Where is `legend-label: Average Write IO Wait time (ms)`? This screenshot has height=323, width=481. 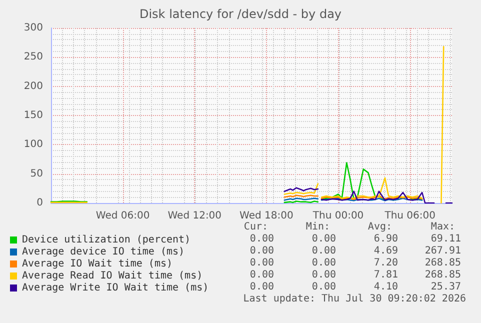
legend-label: Average Write IO Wait time (ms) is located at coordinates (115, 288).